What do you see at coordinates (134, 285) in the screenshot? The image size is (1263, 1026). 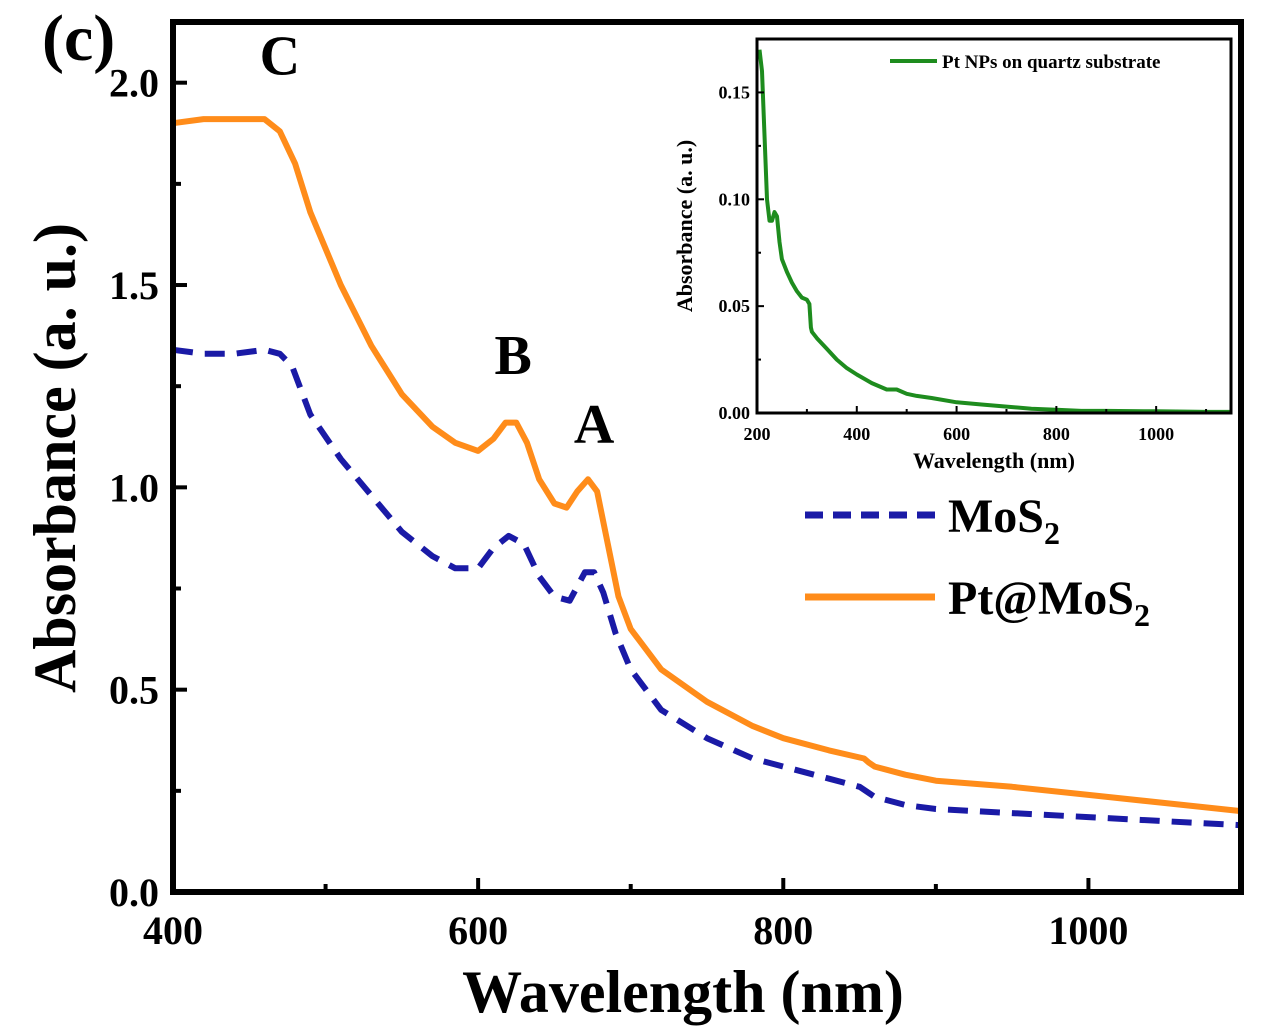 I see `main-y-tick-label: 1.5` at bounding box center [134, 285].